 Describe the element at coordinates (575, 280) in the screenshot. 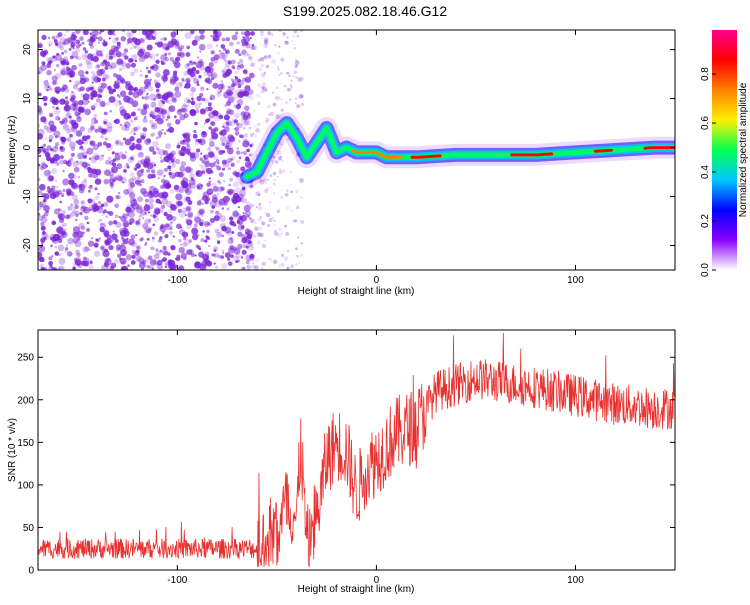

I see `x-tick-label: 100` at that location.